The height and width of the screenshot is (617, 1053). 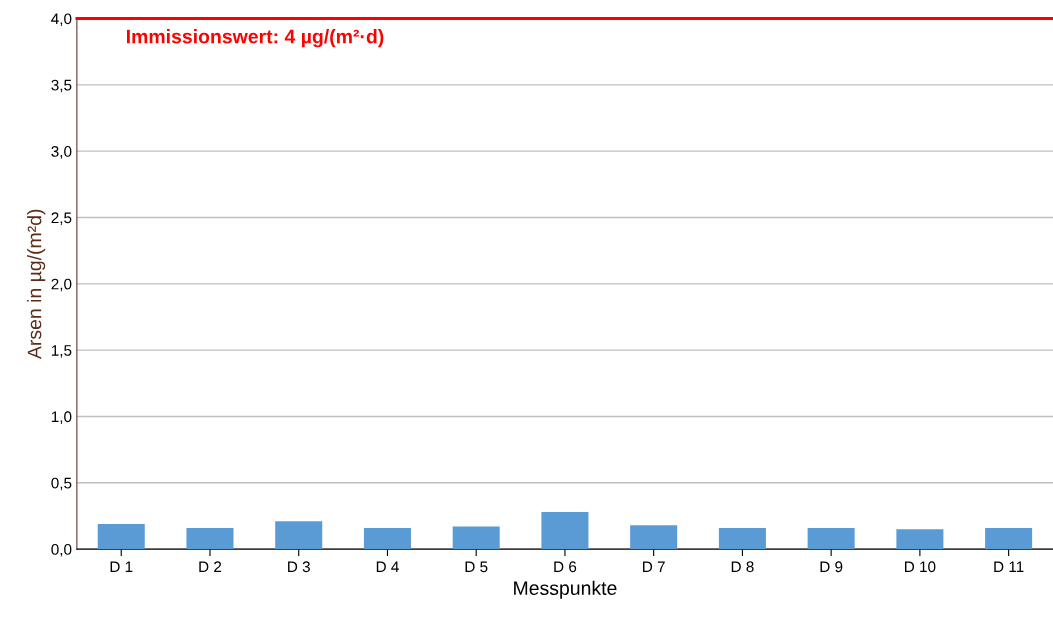 I want to click on y-tick-label: 2,0, so click(x=61, y=285).